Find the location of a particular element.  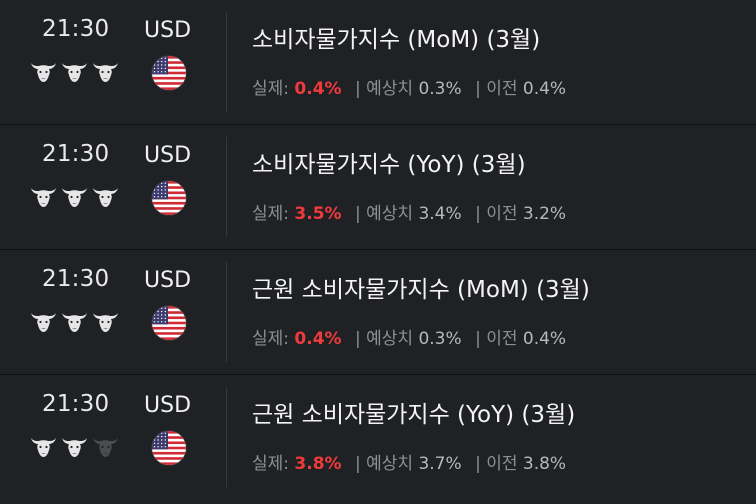

event-title: 근원 소비자물가지수 (MoM) (3월) is located at coordinates (421, 290).